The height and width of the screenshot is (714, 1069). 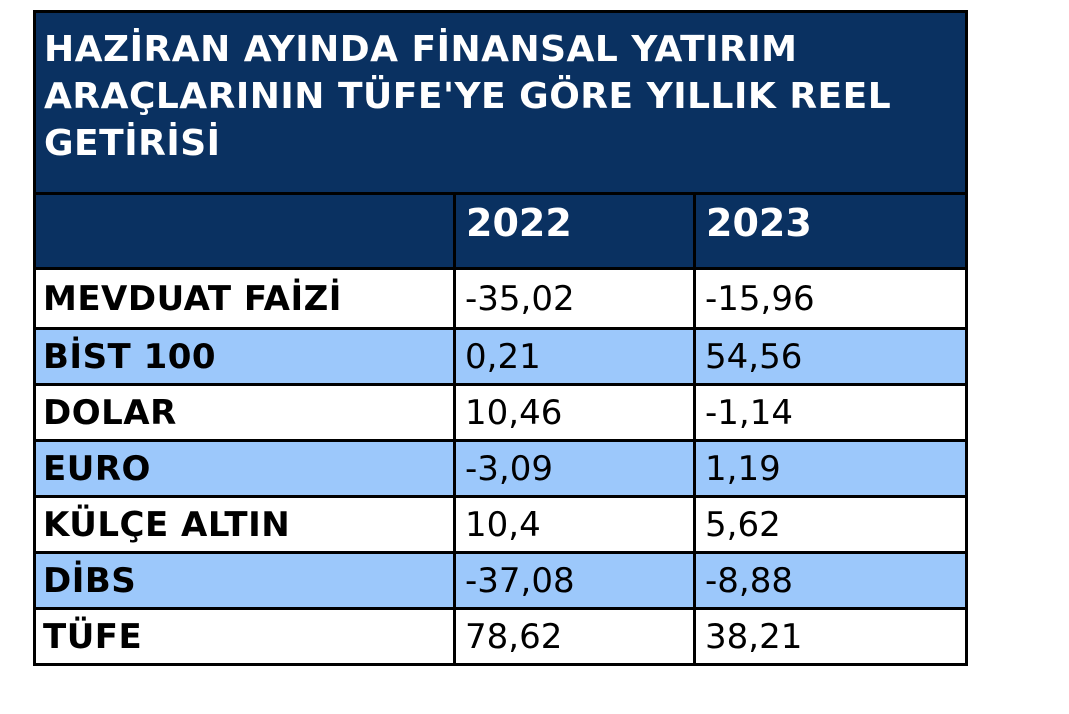 I want to click on table-row-bist-100: BİST 100 0,21 54,56, so click(x=501, y=356).